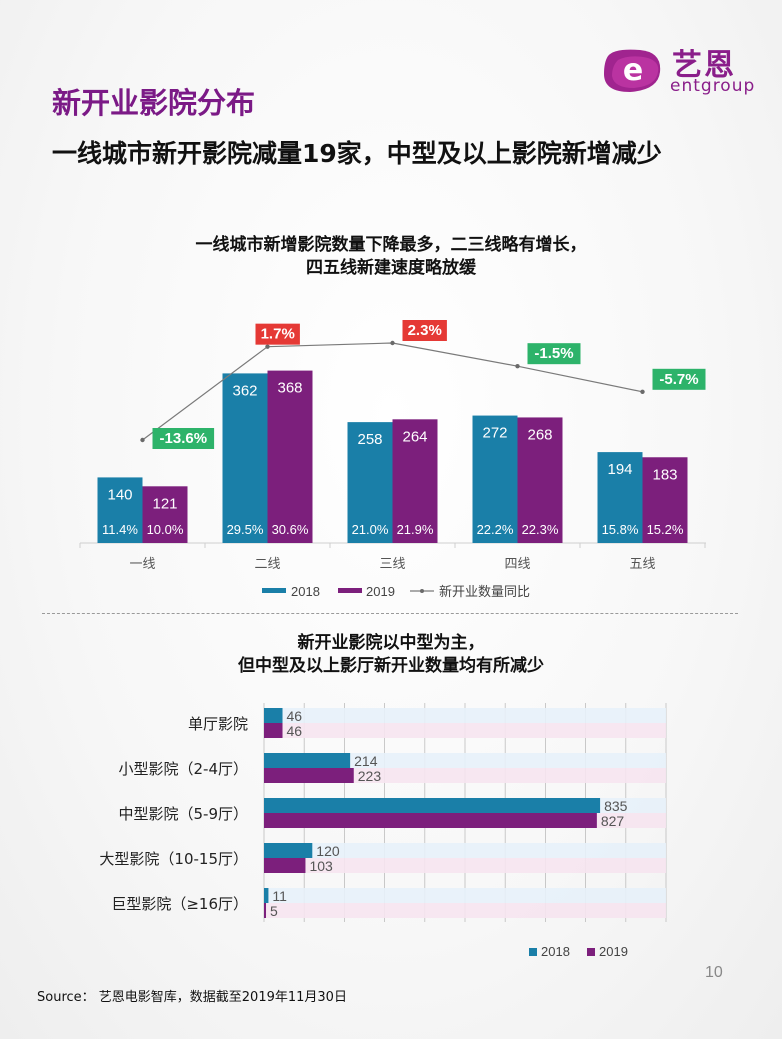 The height and width of the screenshot is (1039, 782). I want to click on entgroup-logo-icon: e, so click(632, 70).